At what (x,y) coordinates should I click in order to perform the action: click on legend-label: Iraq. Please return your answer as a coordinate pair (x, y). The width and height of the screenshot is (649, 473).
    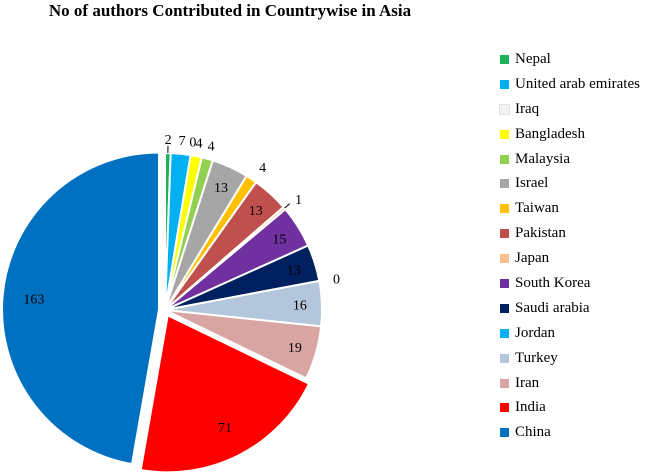
    Looking at the image, I should click on (527, 108).